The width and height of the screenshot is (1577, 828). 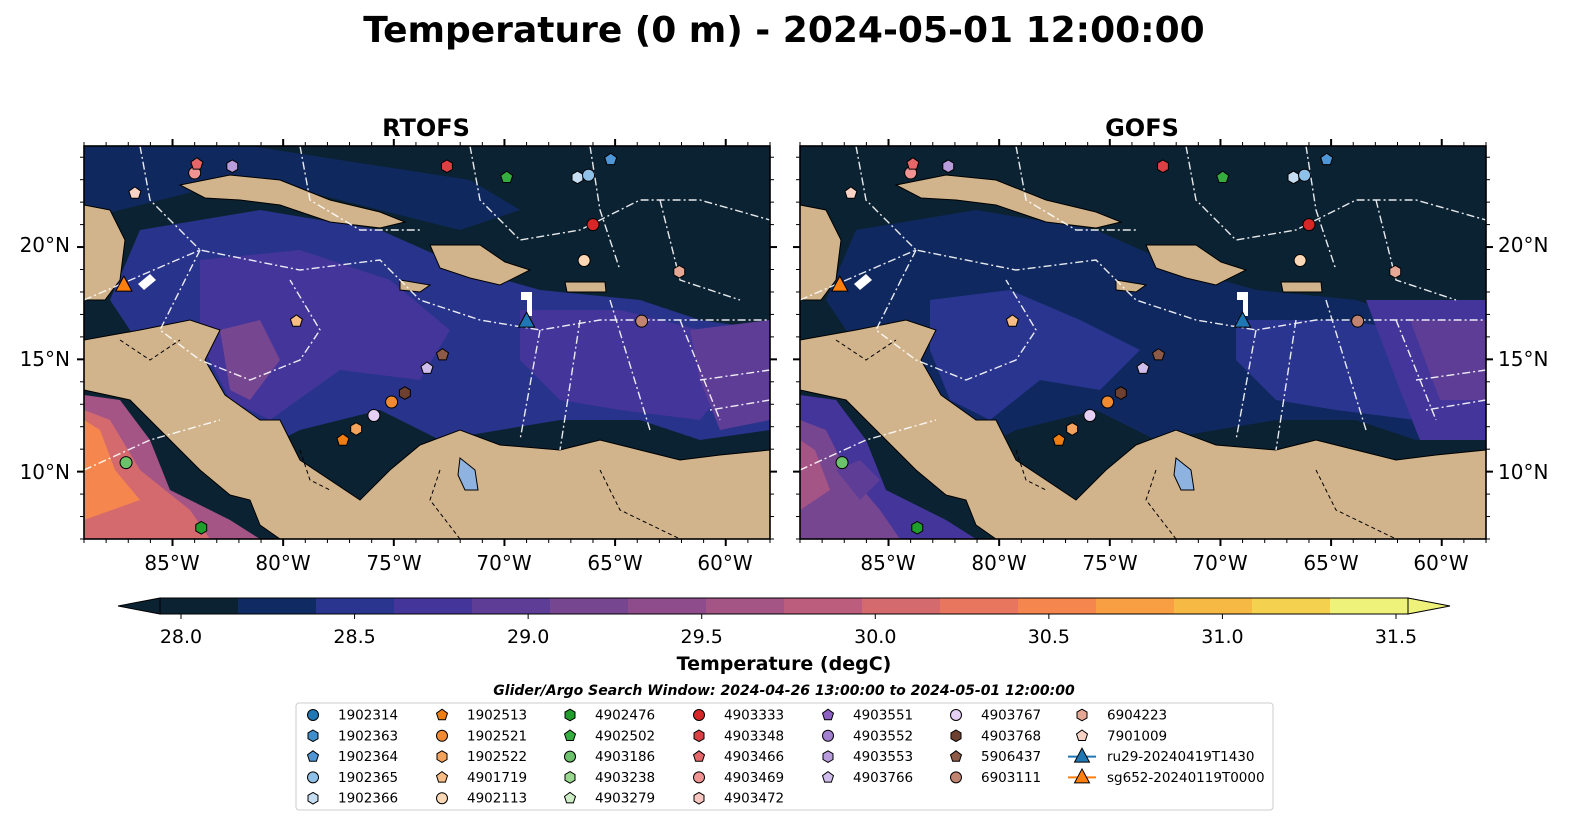 What do you see at coordinates (1011, 757) in the screenshot?
I see `legend-item-label: 5906437` at bounding box center [1011, 757].